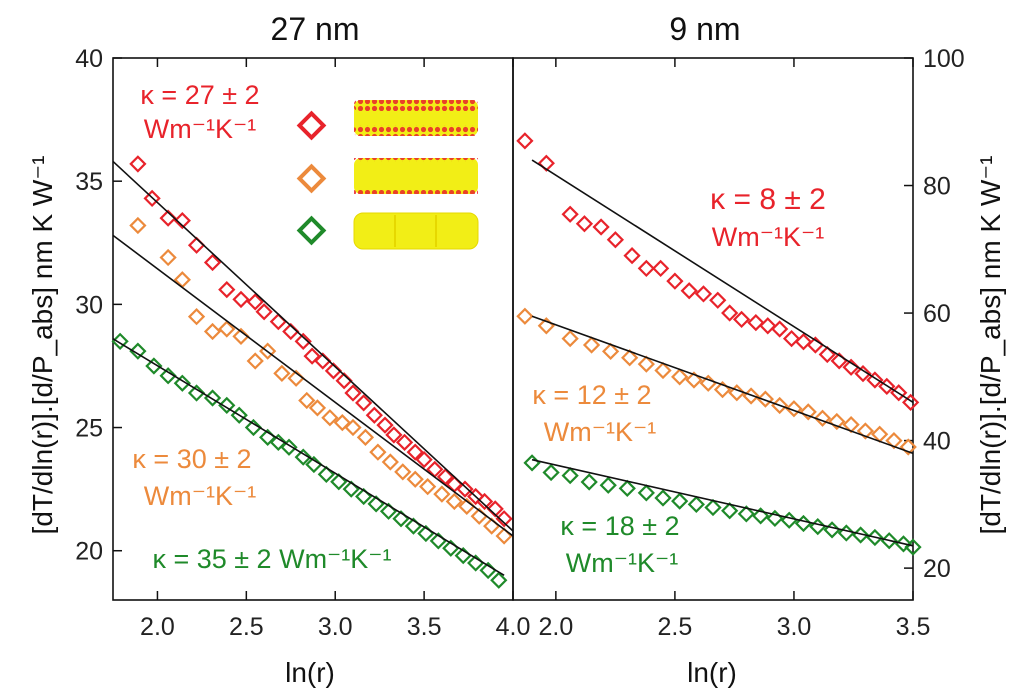 The image size is (1016, 691). Describe the element at coordinates (200, 129) in the screenshot. I see `annotation-left-red-unit: Wm⁻¹K⁻¹` at that location.